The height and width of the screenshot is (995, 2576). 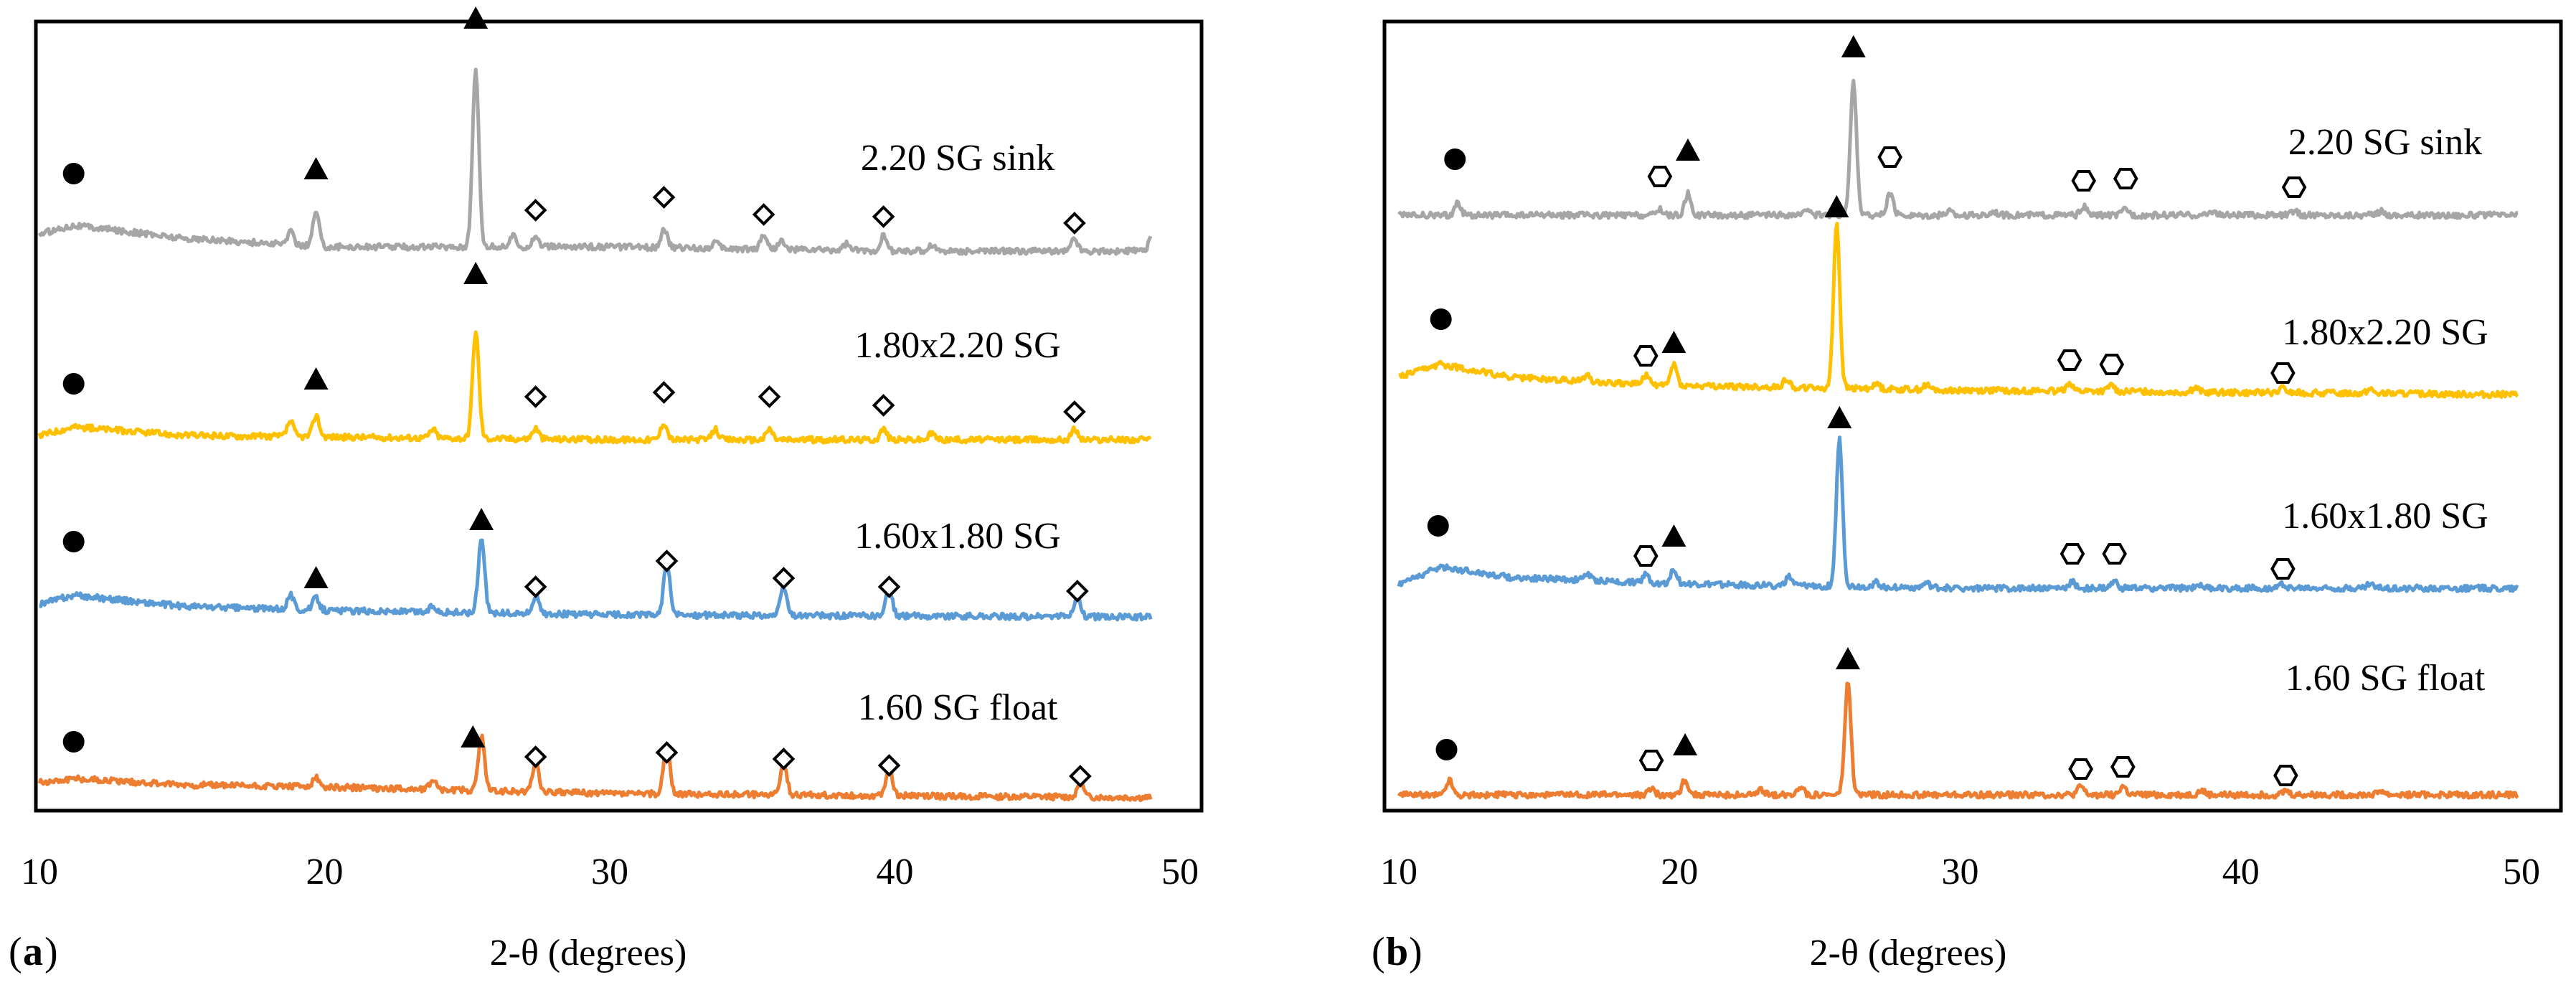 What do you see at coordinates (15, 952) in the screenshot?
I see `panel-a-label-open: (` at bounding box center [15, 952].